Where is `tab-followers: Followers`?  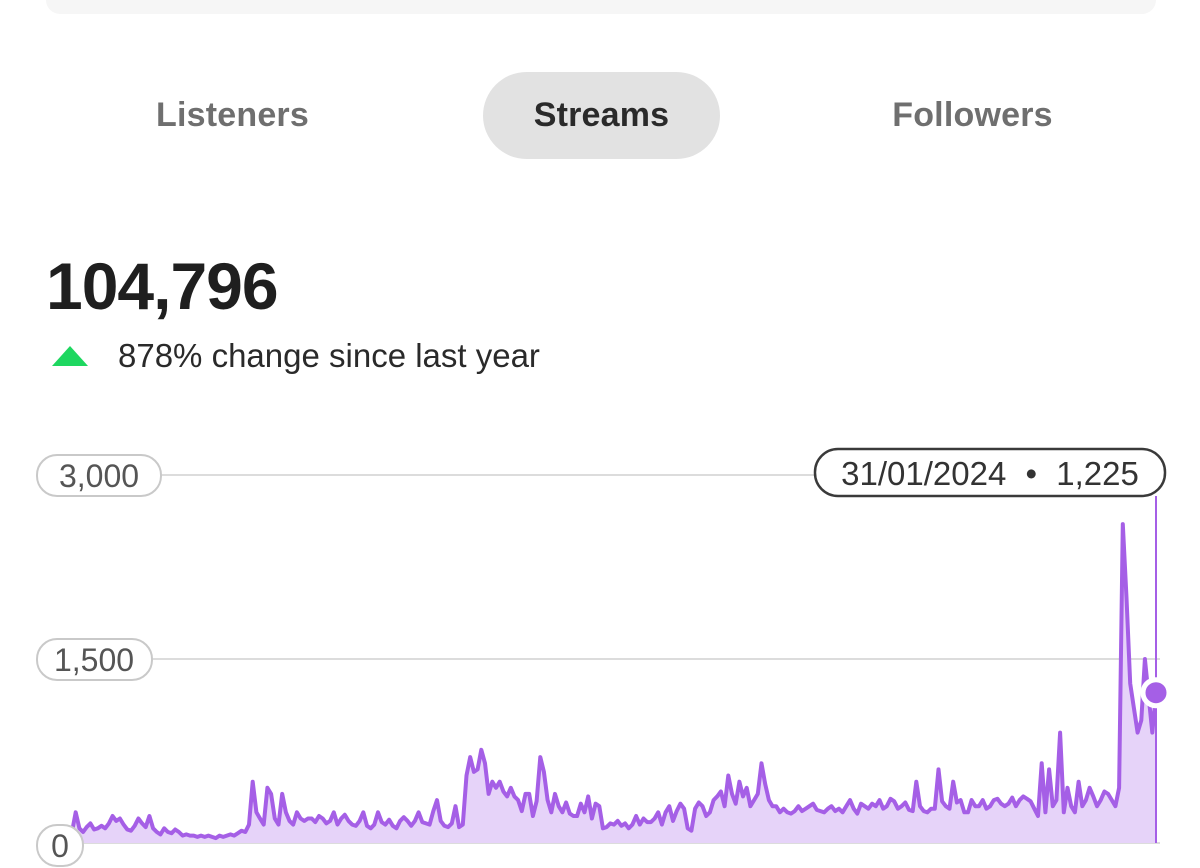 tab-followers: Followers is located at coordinates (972, 115).